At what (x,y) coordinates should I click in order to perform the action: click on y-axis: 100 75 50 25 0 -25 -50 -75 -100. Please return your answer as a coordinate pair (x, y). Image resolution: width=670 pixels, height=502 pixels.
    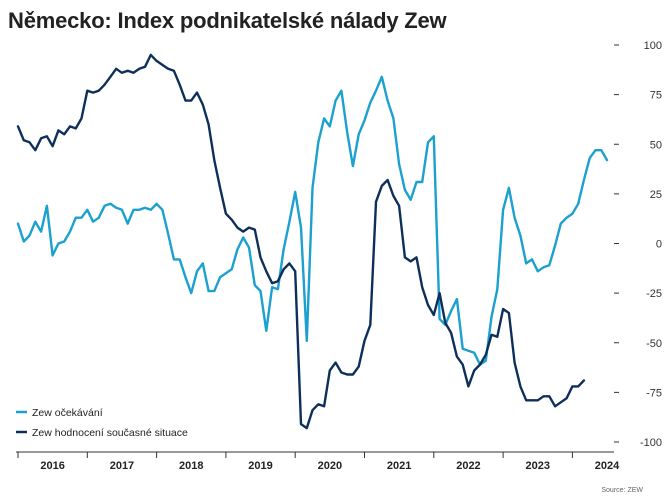
    Looking at the image, I should click on (638, 244).